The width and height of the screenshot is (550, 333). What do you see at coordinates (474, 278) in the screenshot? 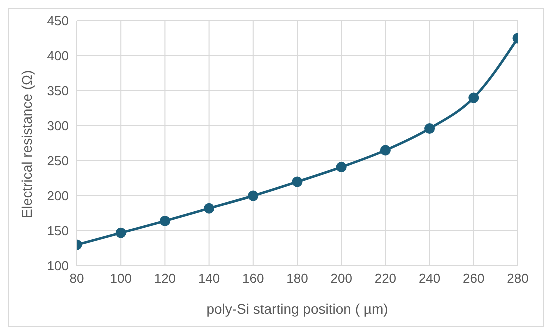
I see `x-tick-label: 260` at bounding box center [474, 278].